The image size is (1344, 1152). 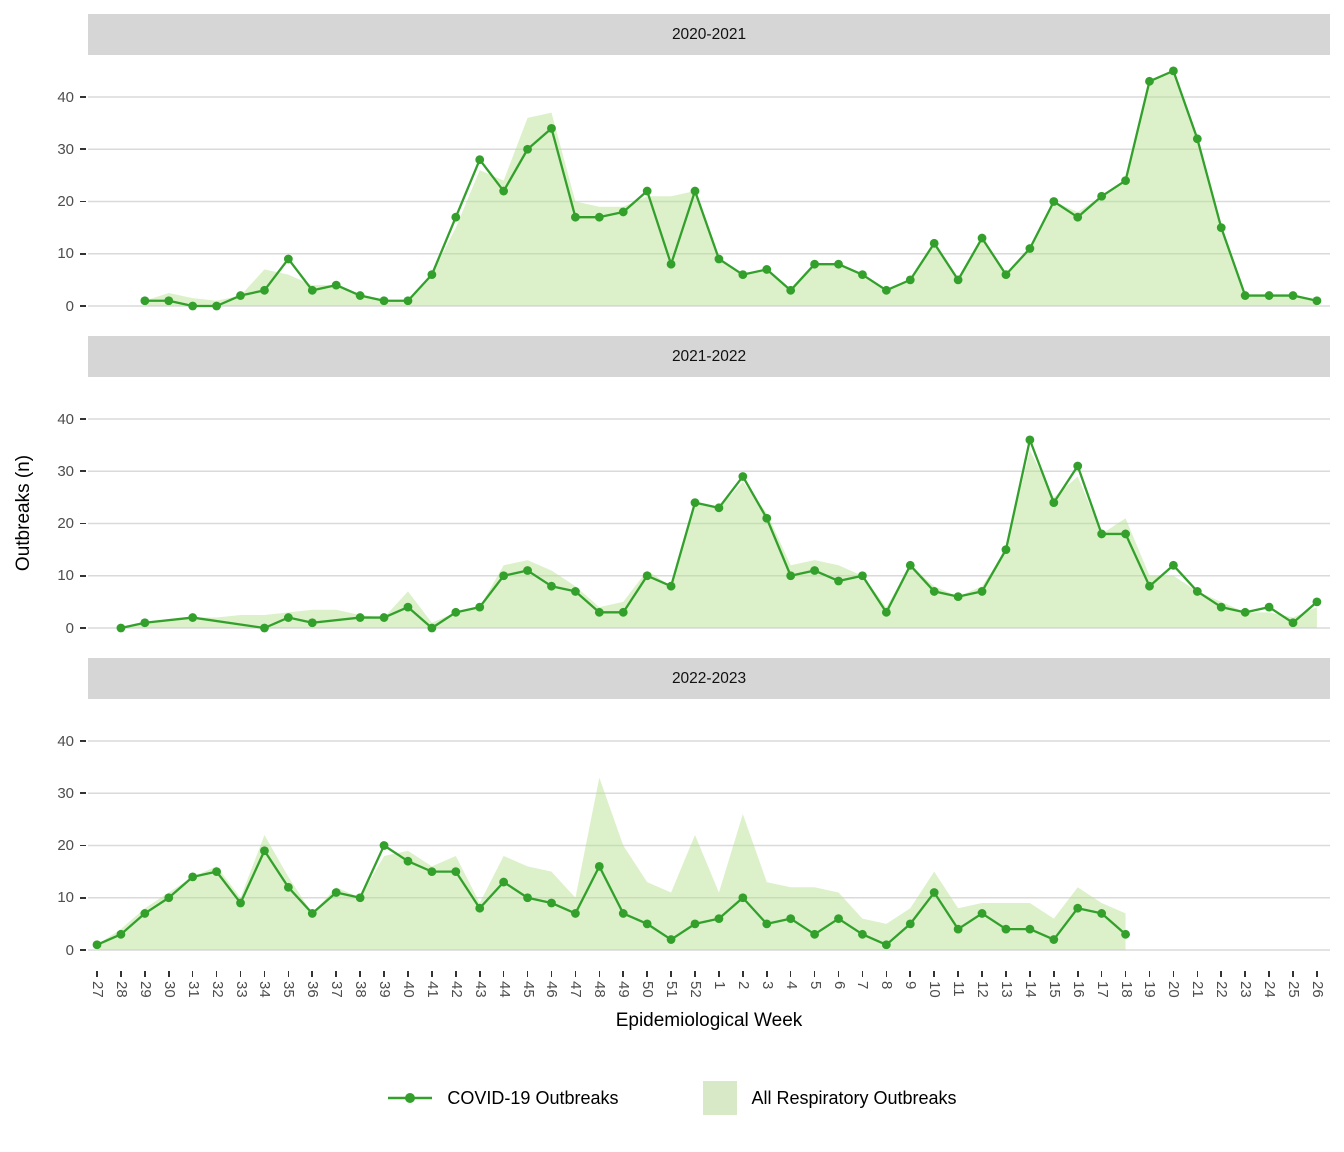 I want to click on x-tick-label: 51, so click(x=672, y=989).